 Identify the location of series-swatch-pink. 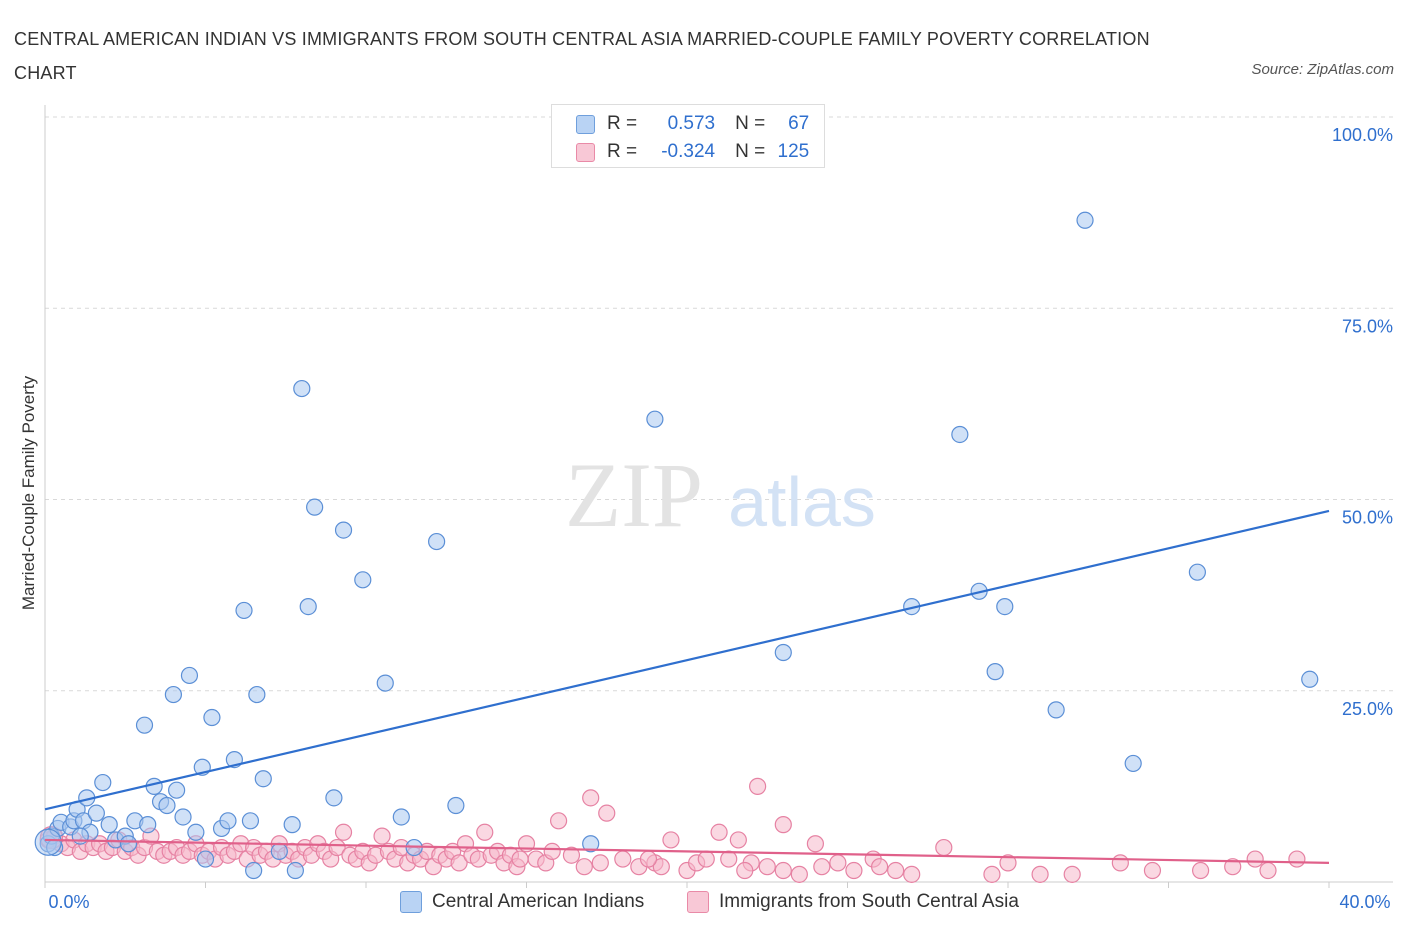
(698, 902).